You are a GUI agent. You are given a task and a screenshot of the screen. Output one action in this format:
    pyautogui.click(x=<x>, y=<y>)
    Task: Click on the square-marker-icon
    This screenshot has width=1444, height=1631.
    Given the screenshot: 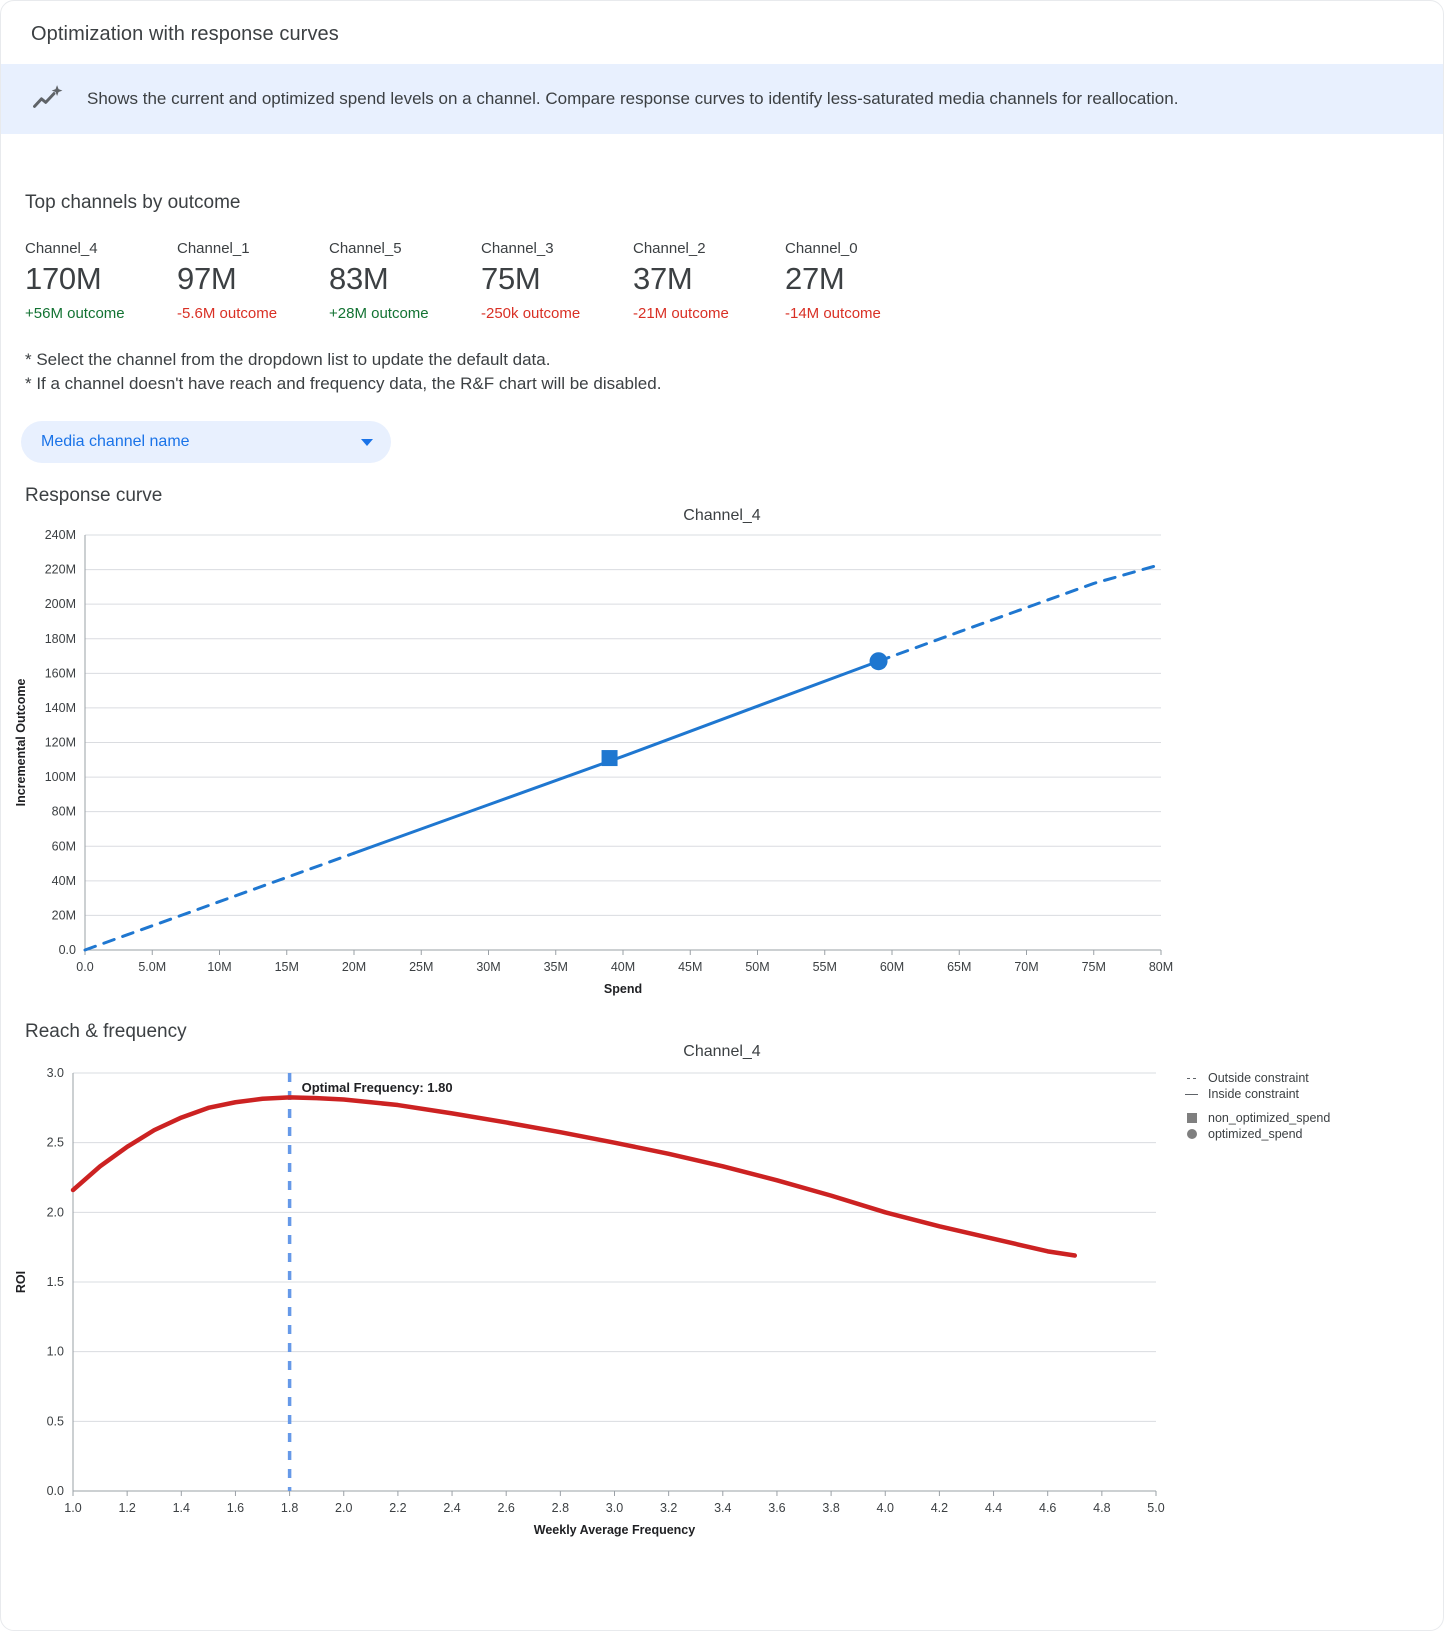 What is the action you would take?
    pyautogui.click(x=1191, y=1118)
    